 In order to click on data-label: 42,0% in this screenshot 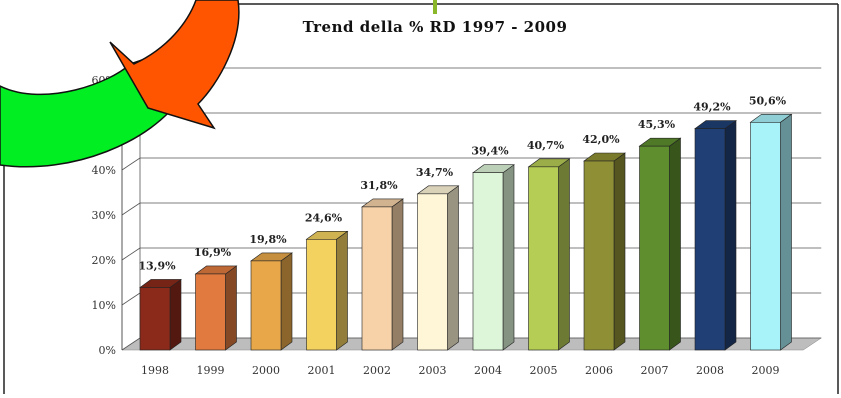, I will do `click(601, 139)`.